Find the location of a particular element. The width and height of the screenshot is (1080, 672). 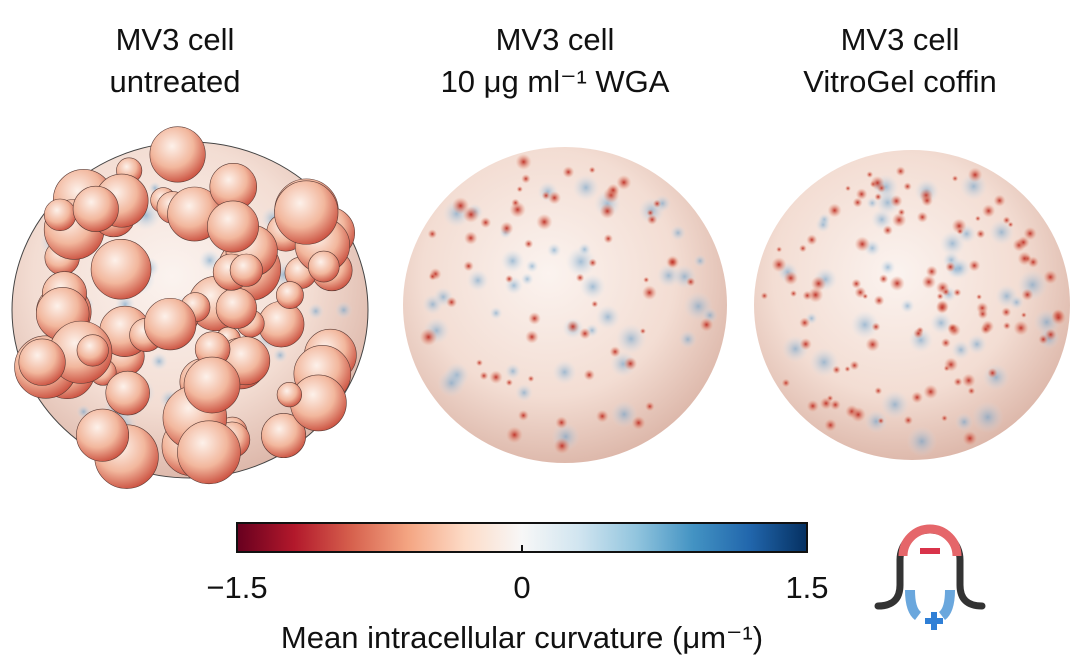

panel-title: 10 μg ml⁻¹ WGA is located at coordinates (555, 81).